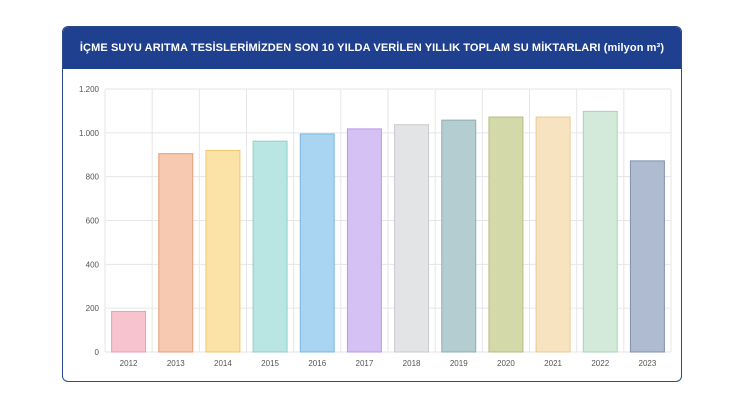 The height and width of the screenshot is (414, 750). Describe the element at coordinates (459, 363) in the screenshot. I see `x-tick-label: 2019` at that location.